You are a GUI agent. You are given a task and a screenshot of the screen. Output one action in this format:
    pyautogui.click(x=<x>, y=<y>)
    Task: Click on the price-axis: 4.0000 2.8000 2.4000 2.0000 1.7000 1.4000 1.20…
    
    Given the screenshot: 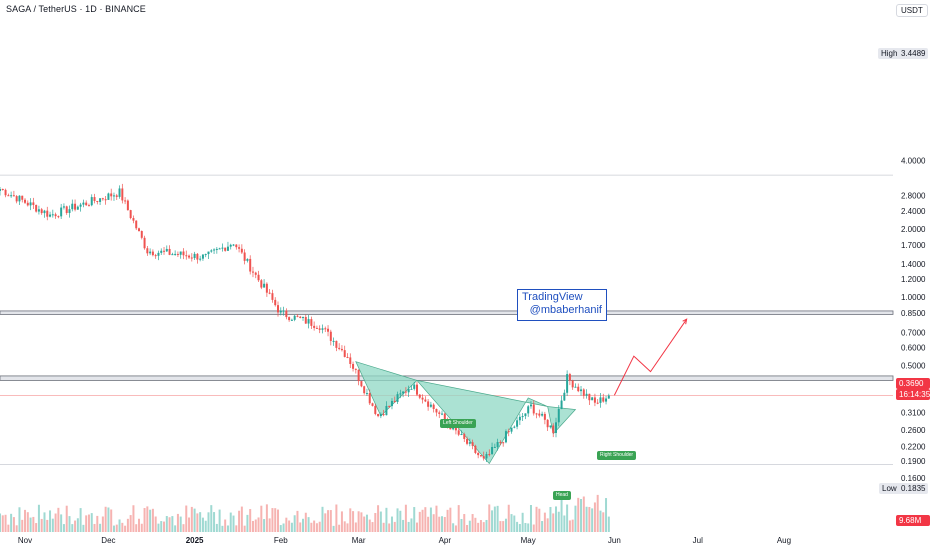 What is the action you would take?
    pyautogui.click(x=913, y=320)
    